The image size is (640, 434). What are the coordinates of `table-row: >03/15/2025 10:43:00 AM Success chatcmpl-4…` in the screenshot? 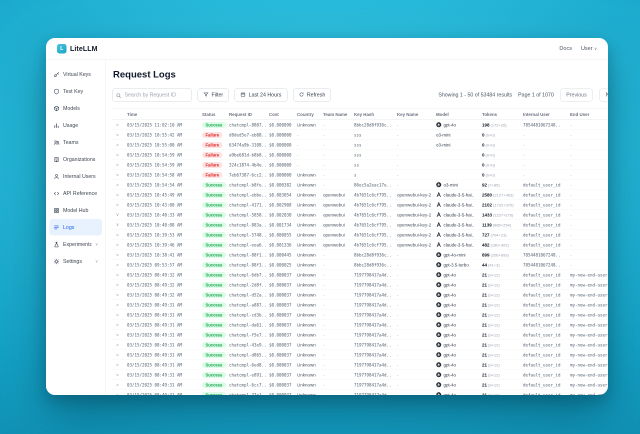 It's located at (360, 205).